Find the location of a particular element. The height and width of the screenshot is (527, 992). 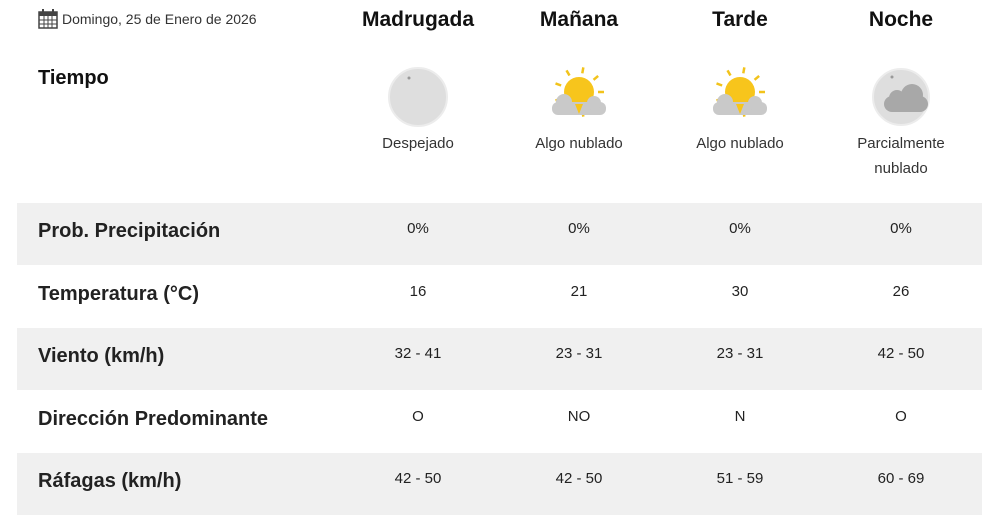

date-text: Domingo, 25 de Enero de 2026 is located at coordinates (159, 19).